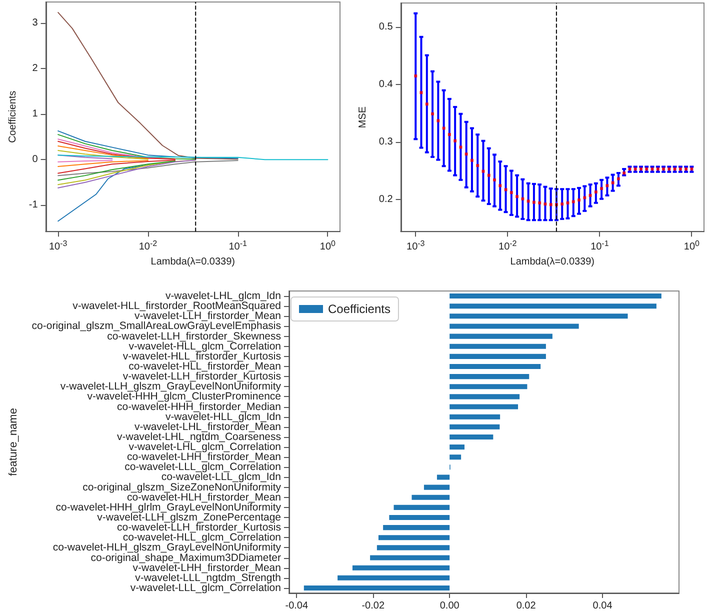 This screenshot has width=708, height=616. Describe the element at coordinates (363, 117) in the screenshot. I see `y-axis-title: MSE` at that location.